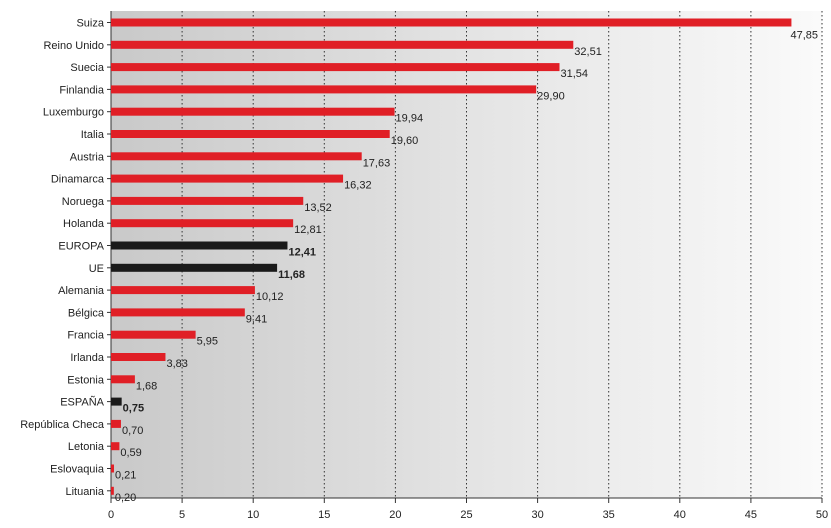  I want to click on value-label: 19,60, so click(405, 141).